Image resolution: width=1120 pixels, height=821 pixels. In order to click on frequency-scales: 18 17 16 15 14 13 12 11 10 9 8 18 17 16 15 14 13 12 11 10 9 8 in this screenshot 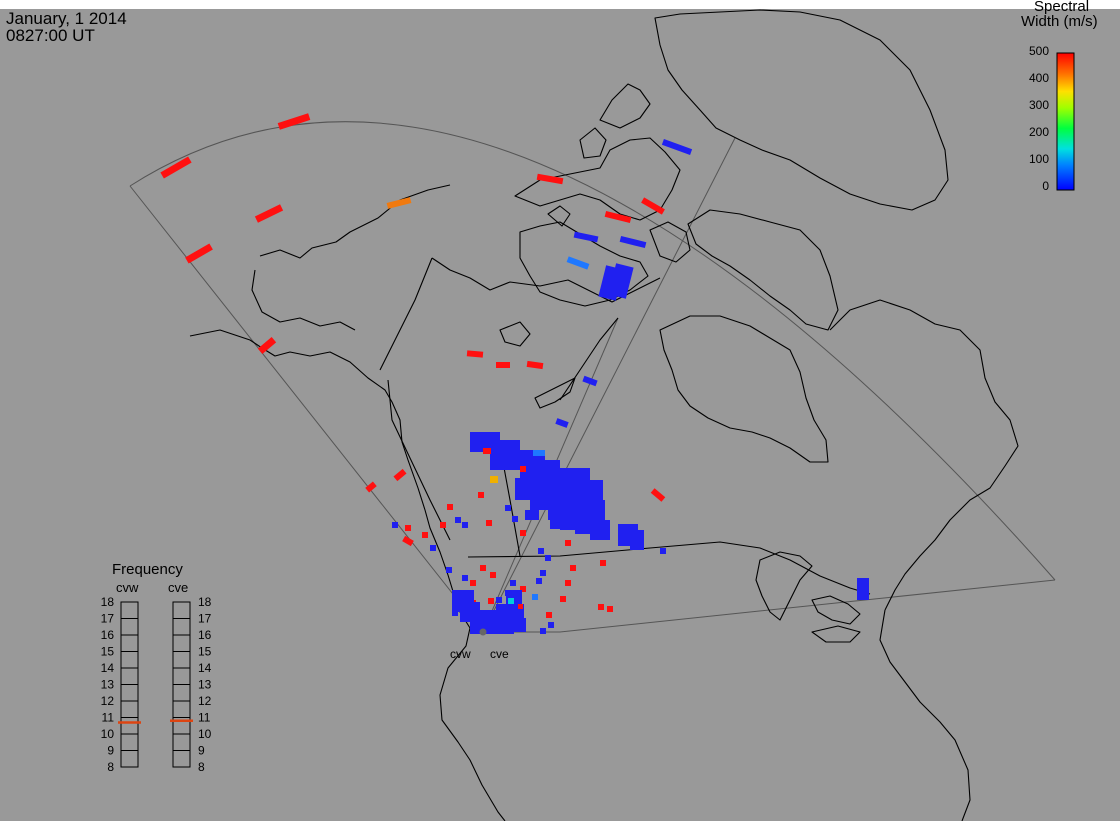, I will do `click(156, 684)`.